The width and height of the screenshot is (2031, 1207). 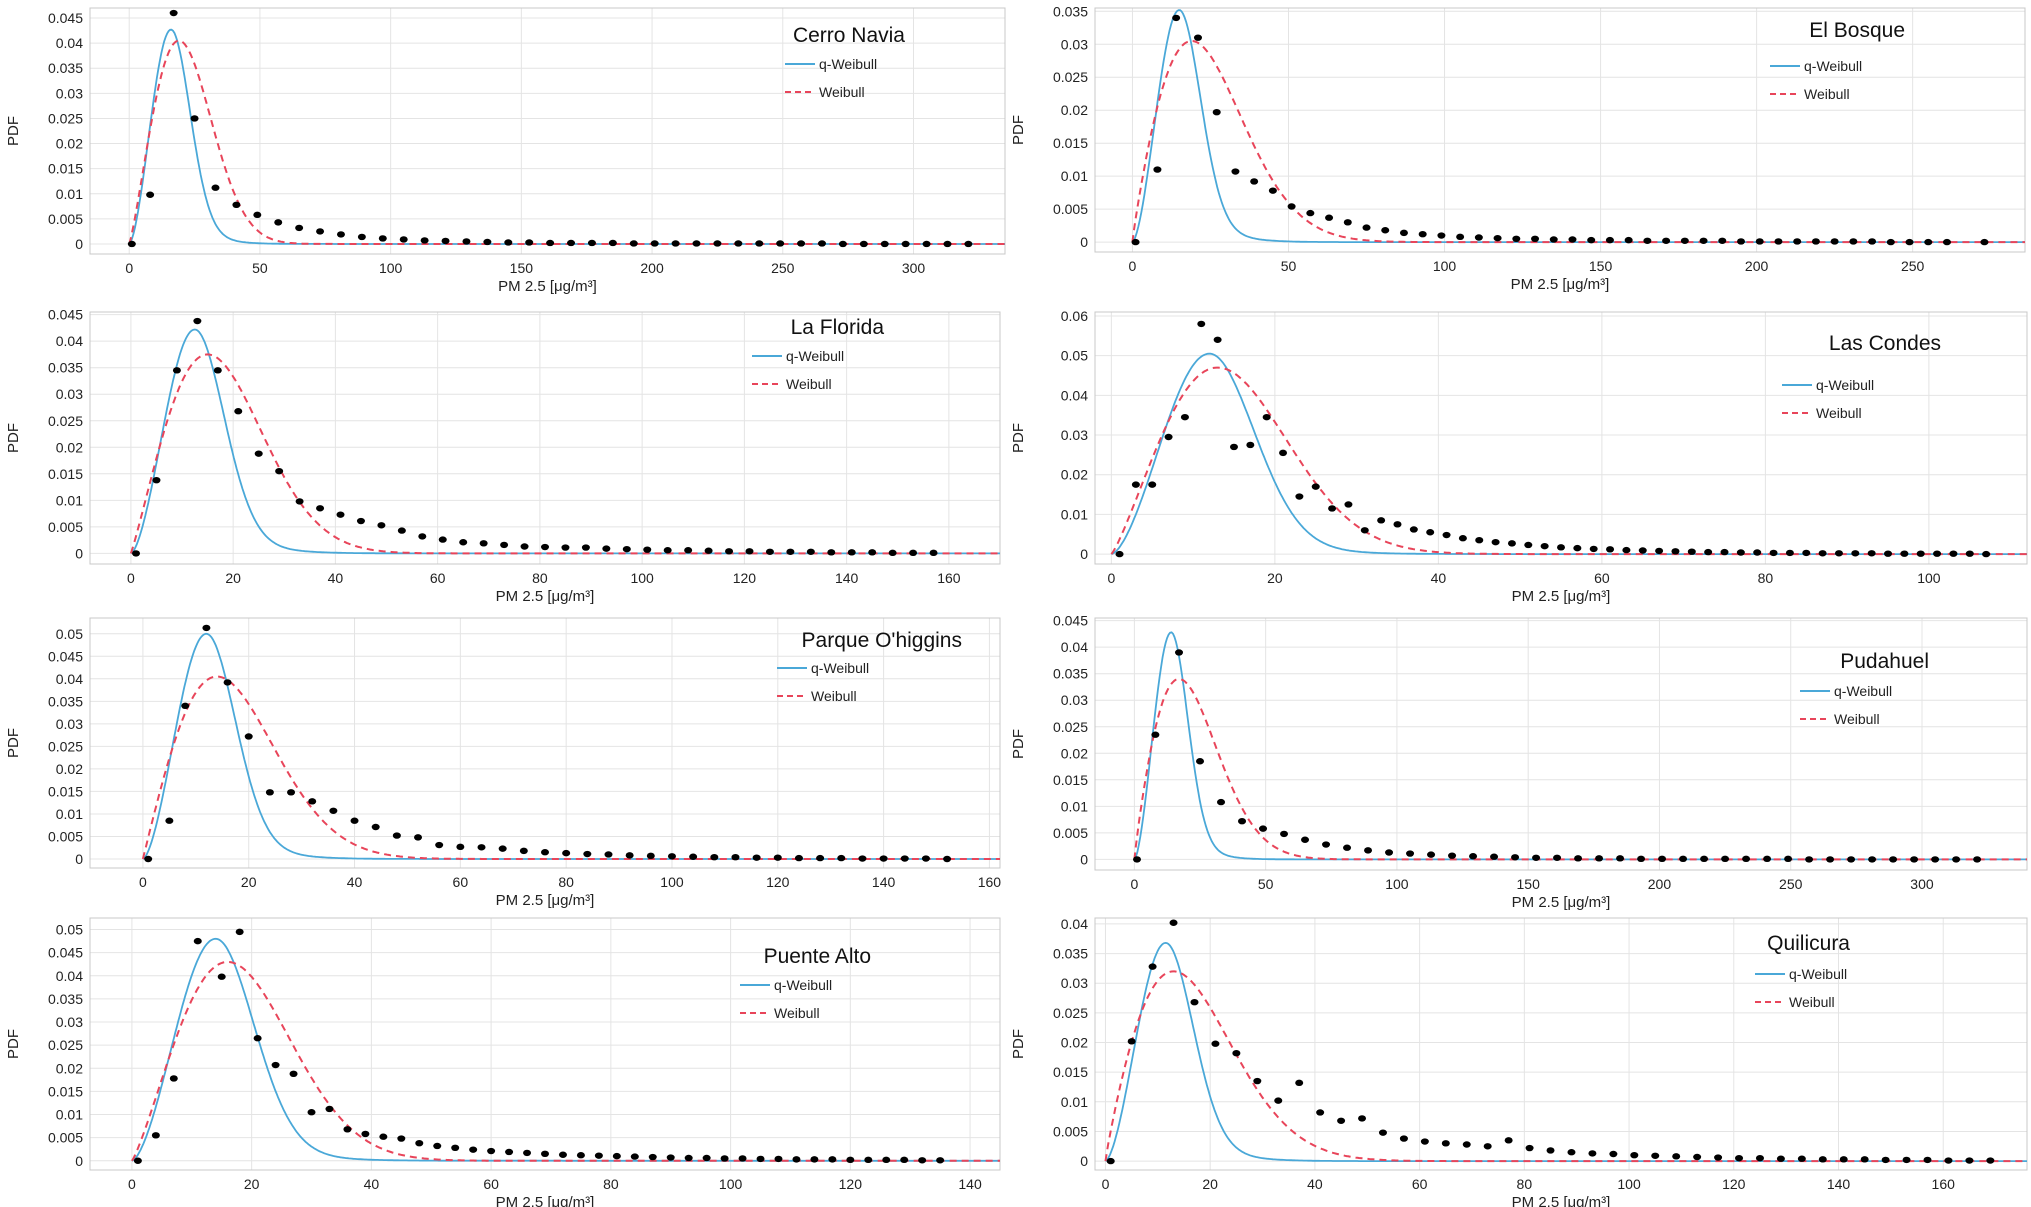 I want to click on x-tick-label: 0, so click(x=132, y=1184).